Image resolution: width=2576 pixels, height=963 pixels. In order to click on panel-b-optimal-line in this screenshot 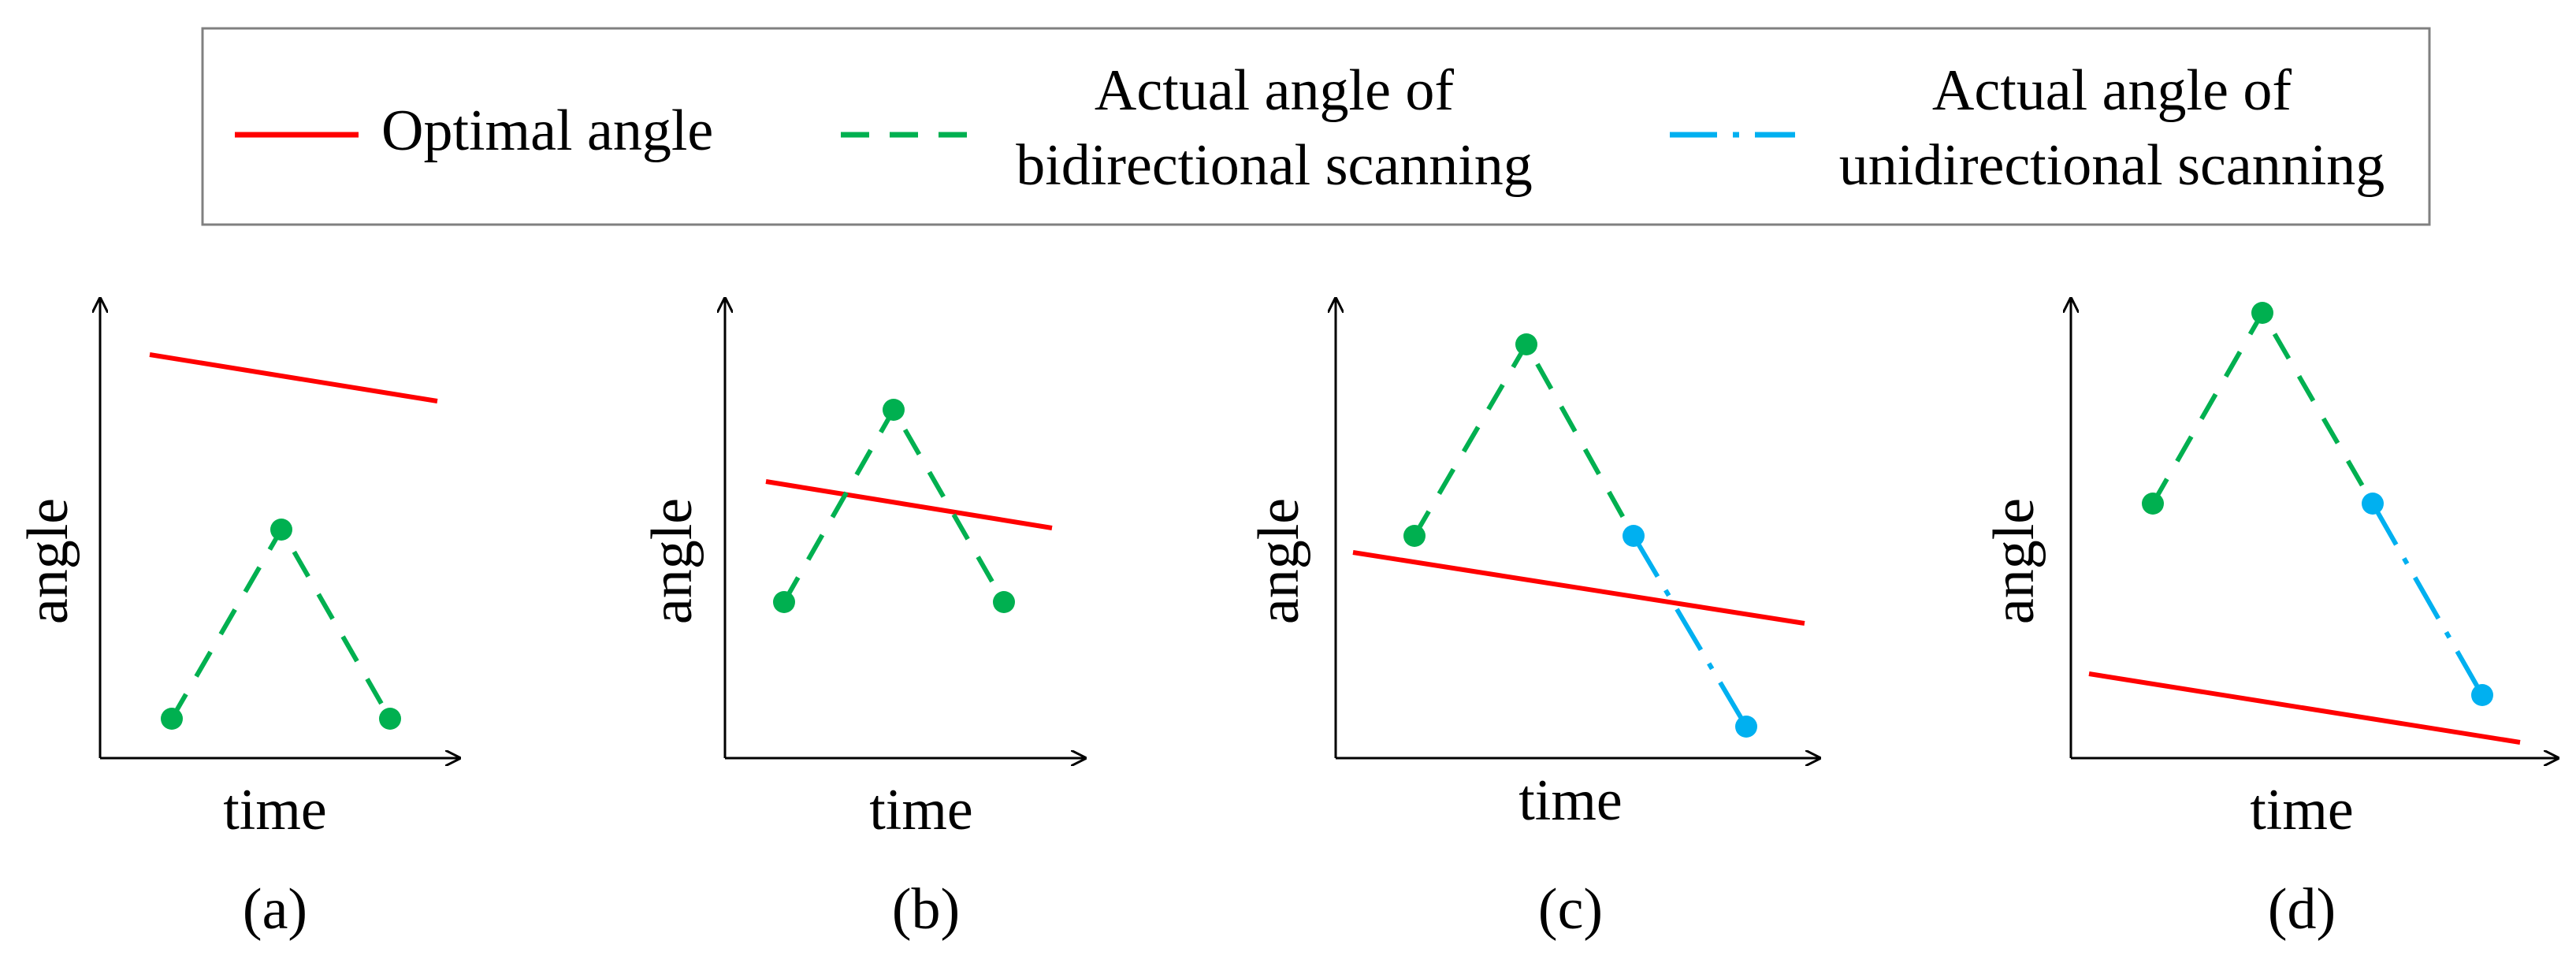, I will do `click(909, 504)`.